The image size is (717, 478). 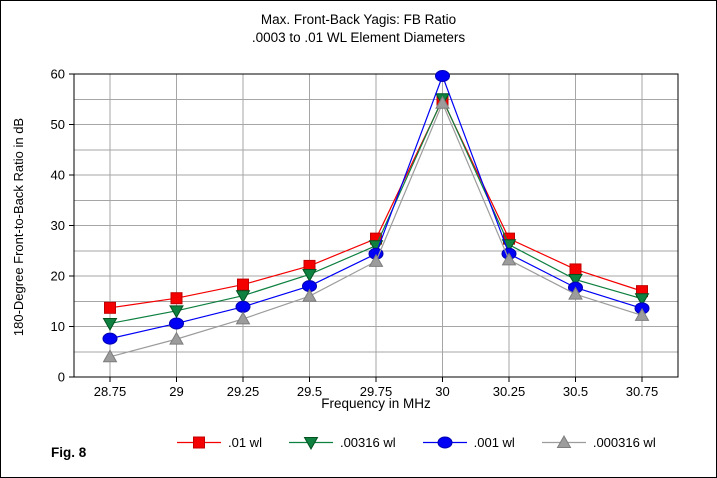 I want to click on triangle-up-legend-marker-icon, so click(x=563, y=441).